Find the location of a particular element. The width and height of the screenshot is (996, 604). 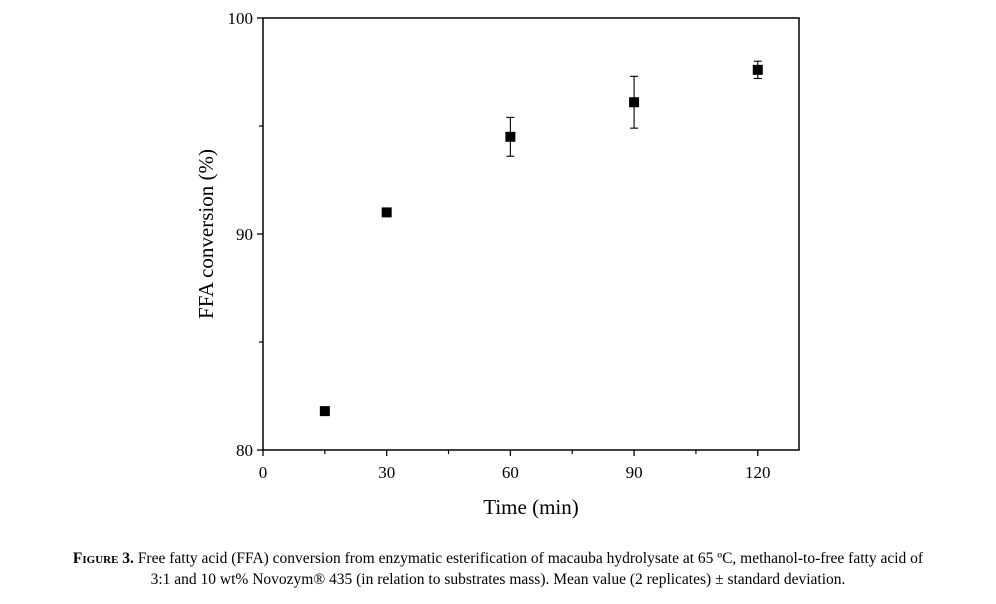

y-tick-label: 90 is located at coordinates (244, 234).